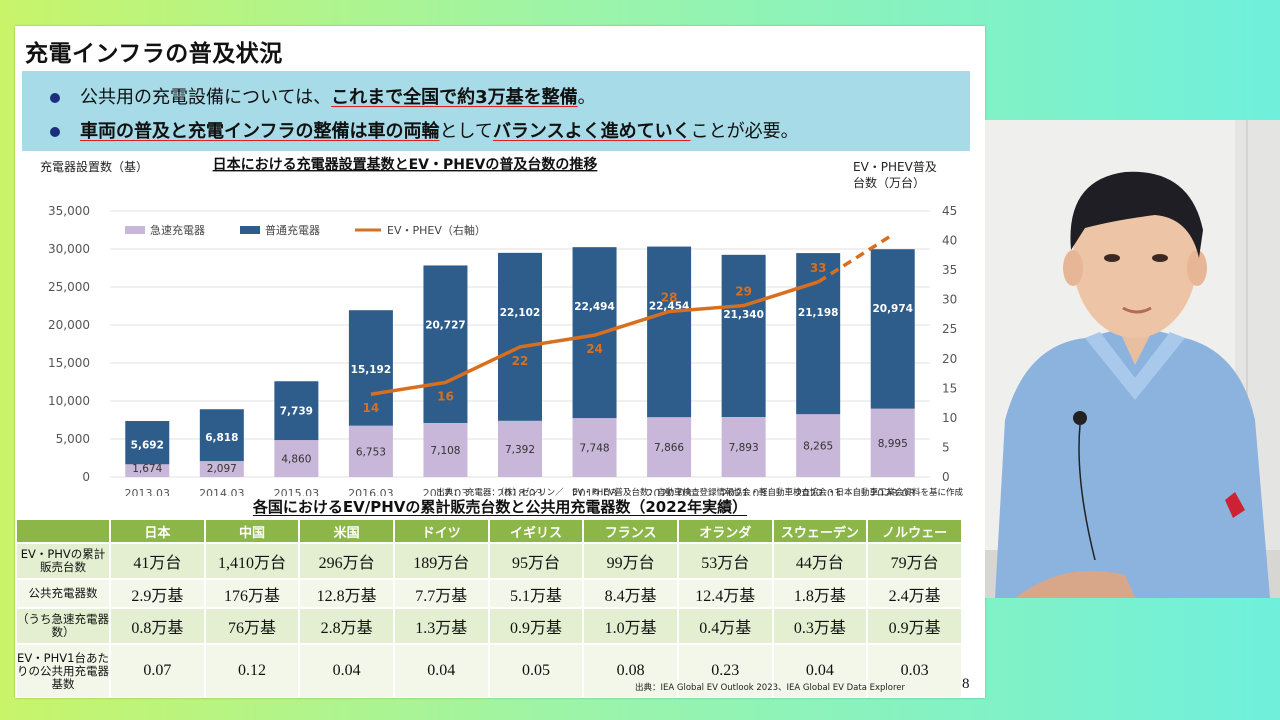 This screenshot has width=1280, height=720. I want to click on table-cell: 176万基, so click(252, 593).